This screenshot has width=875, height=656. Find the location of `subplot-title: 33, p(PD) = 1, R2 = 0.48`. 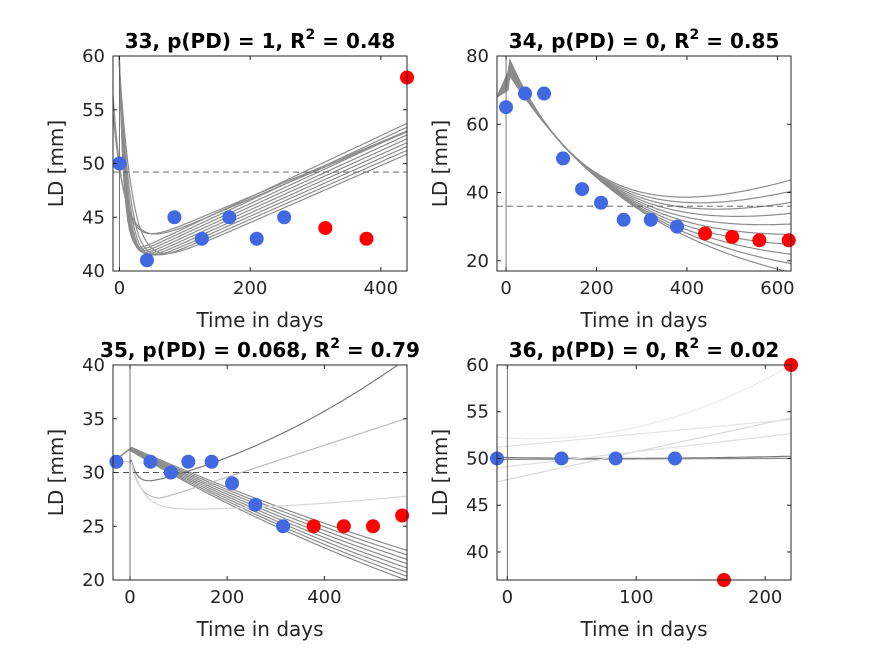

subplot-title: 33, p(PD) = 1, R2 = 0.48 is located at coordinates (260, 40).